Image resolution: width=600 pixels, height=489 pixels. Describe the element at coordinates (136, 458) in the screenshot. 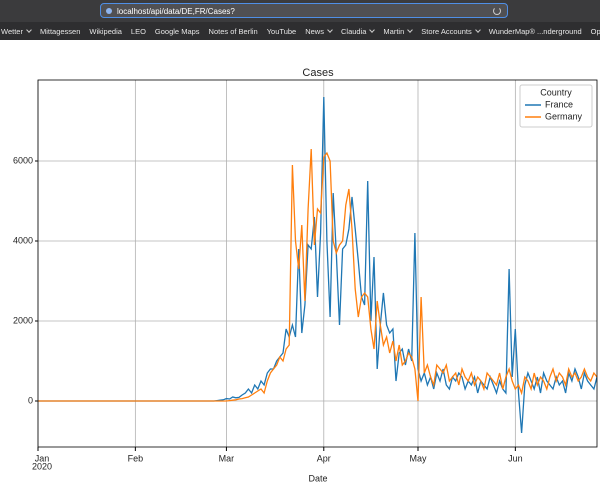

I see `x-tick-label: Feb` at that location.